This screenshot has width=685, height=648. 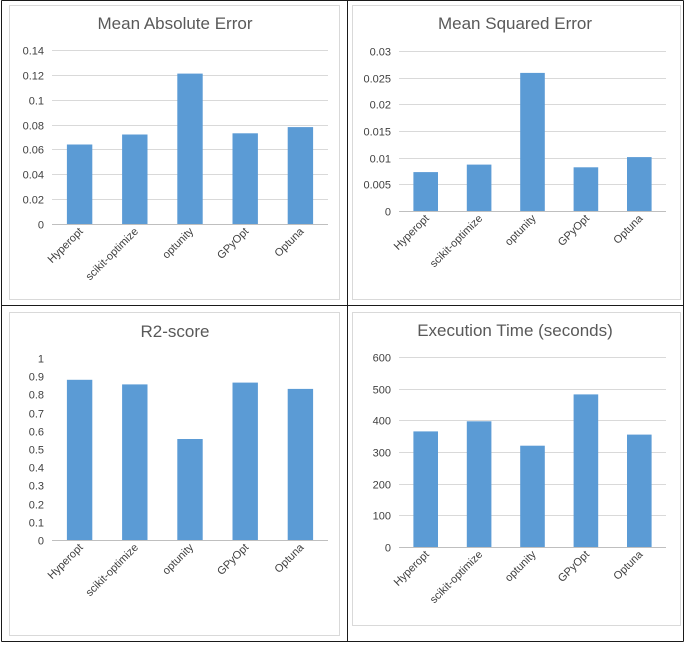 What do you see at coordinates (377, 186) in the screenshot?
I see `y-tick-label: 0.005` at bounding box center [377, 186].